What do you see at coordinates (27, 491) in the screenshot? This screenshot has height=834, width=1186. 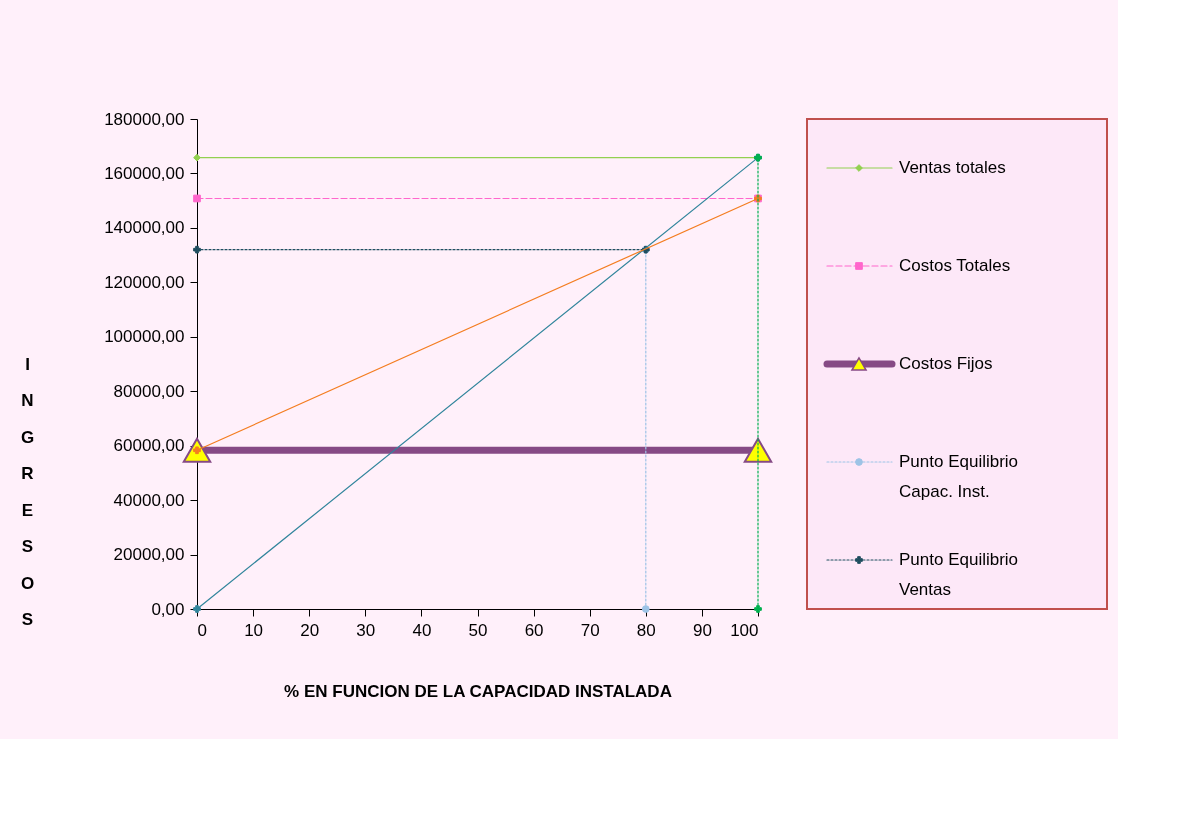 I see `y-axis-title: INGRESOS` at bounding box center [27, 491].